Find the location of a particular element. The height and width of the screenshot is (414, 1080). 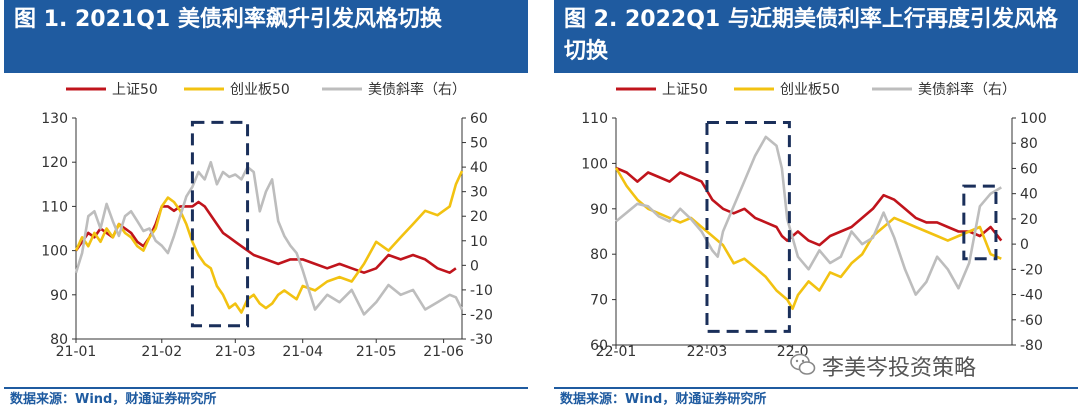

x-tick-label: 22-03 is located at coordinates (707, 352).